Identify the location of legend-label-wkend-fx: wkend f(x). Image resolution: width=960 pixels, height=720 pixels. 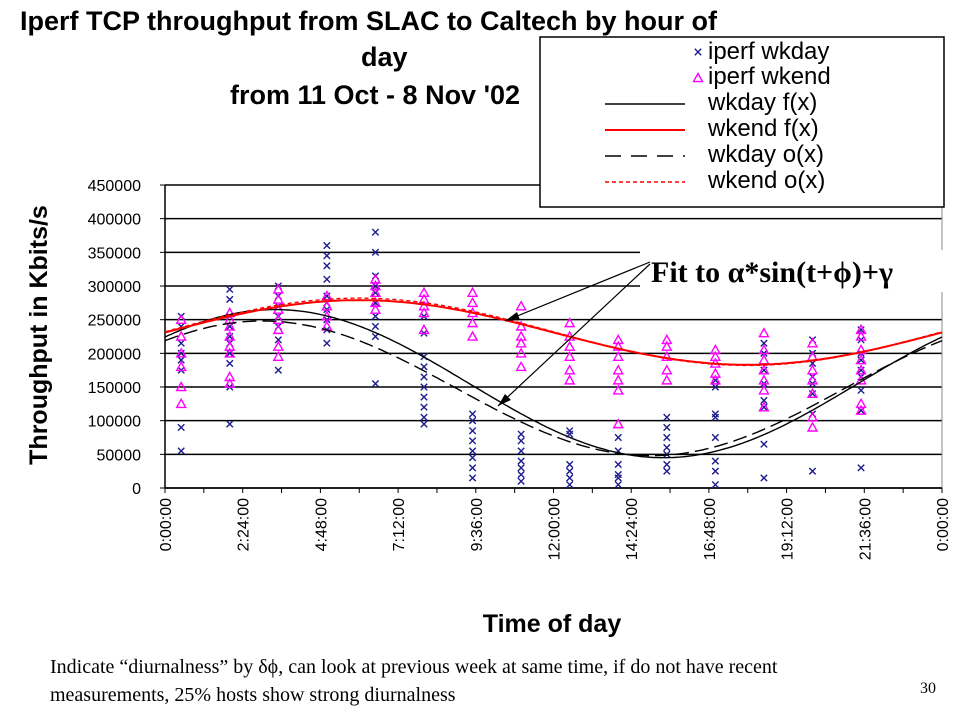
(763, 128).